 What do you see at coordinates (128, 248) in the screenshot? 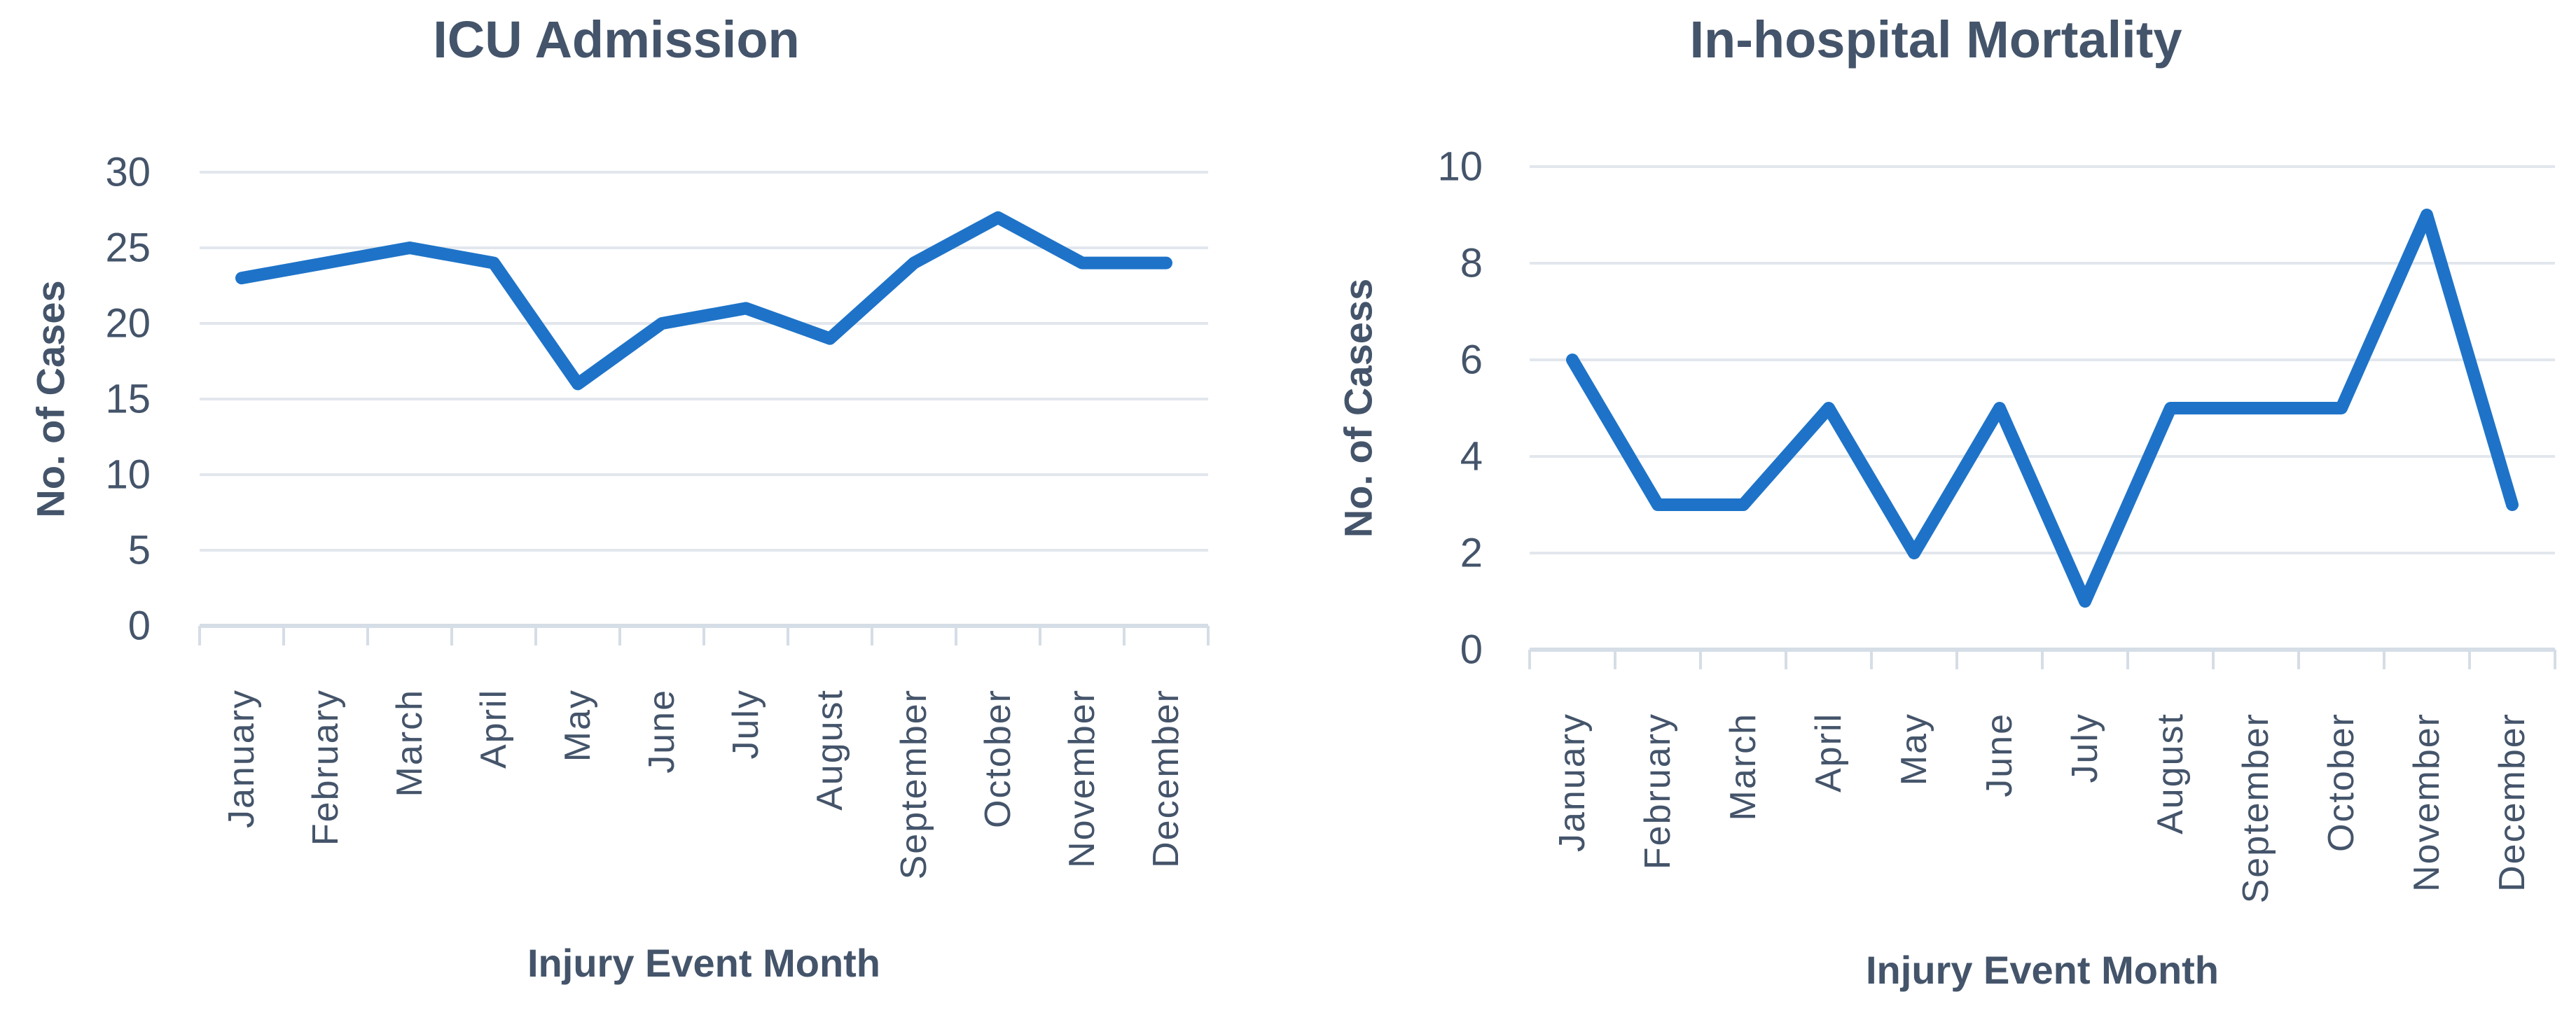
I see `y-tick-label: 25` at bounding box center [128, 248].